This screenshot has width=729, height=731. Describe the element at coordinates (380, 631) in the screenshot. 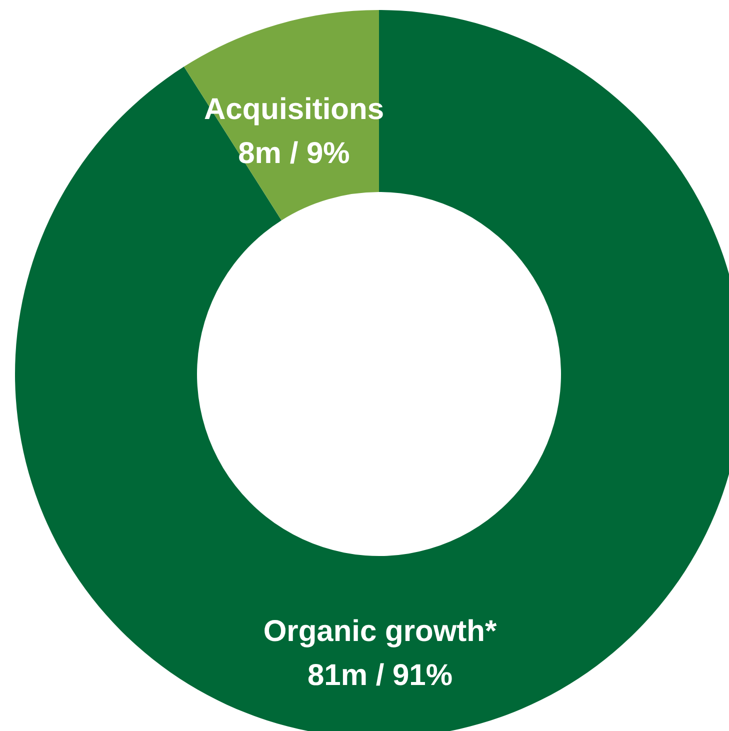

I see `slice-label: Organic growth*` at that location.